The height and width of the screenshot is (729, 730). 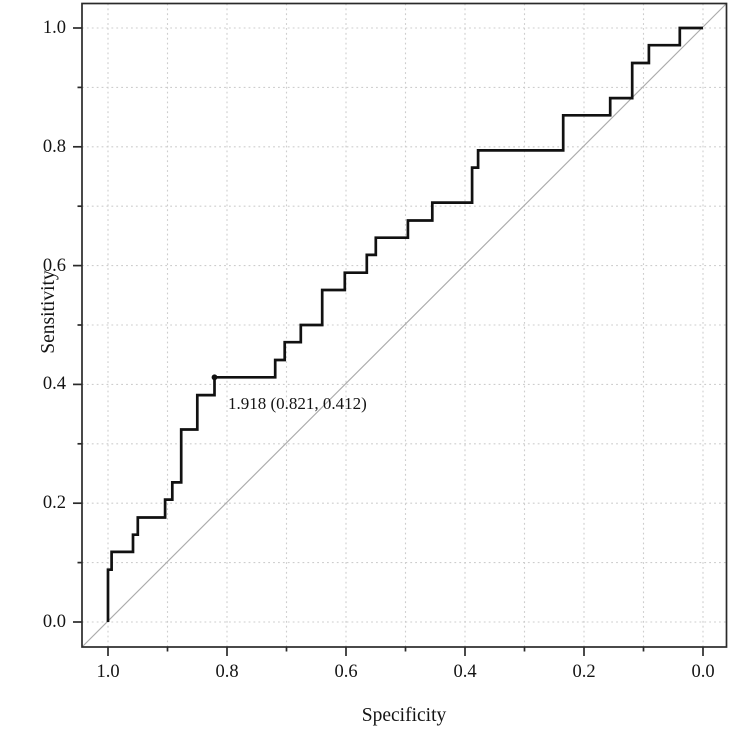 I want to click on y-tick-label: 0.2, so click(x=54, y=502).